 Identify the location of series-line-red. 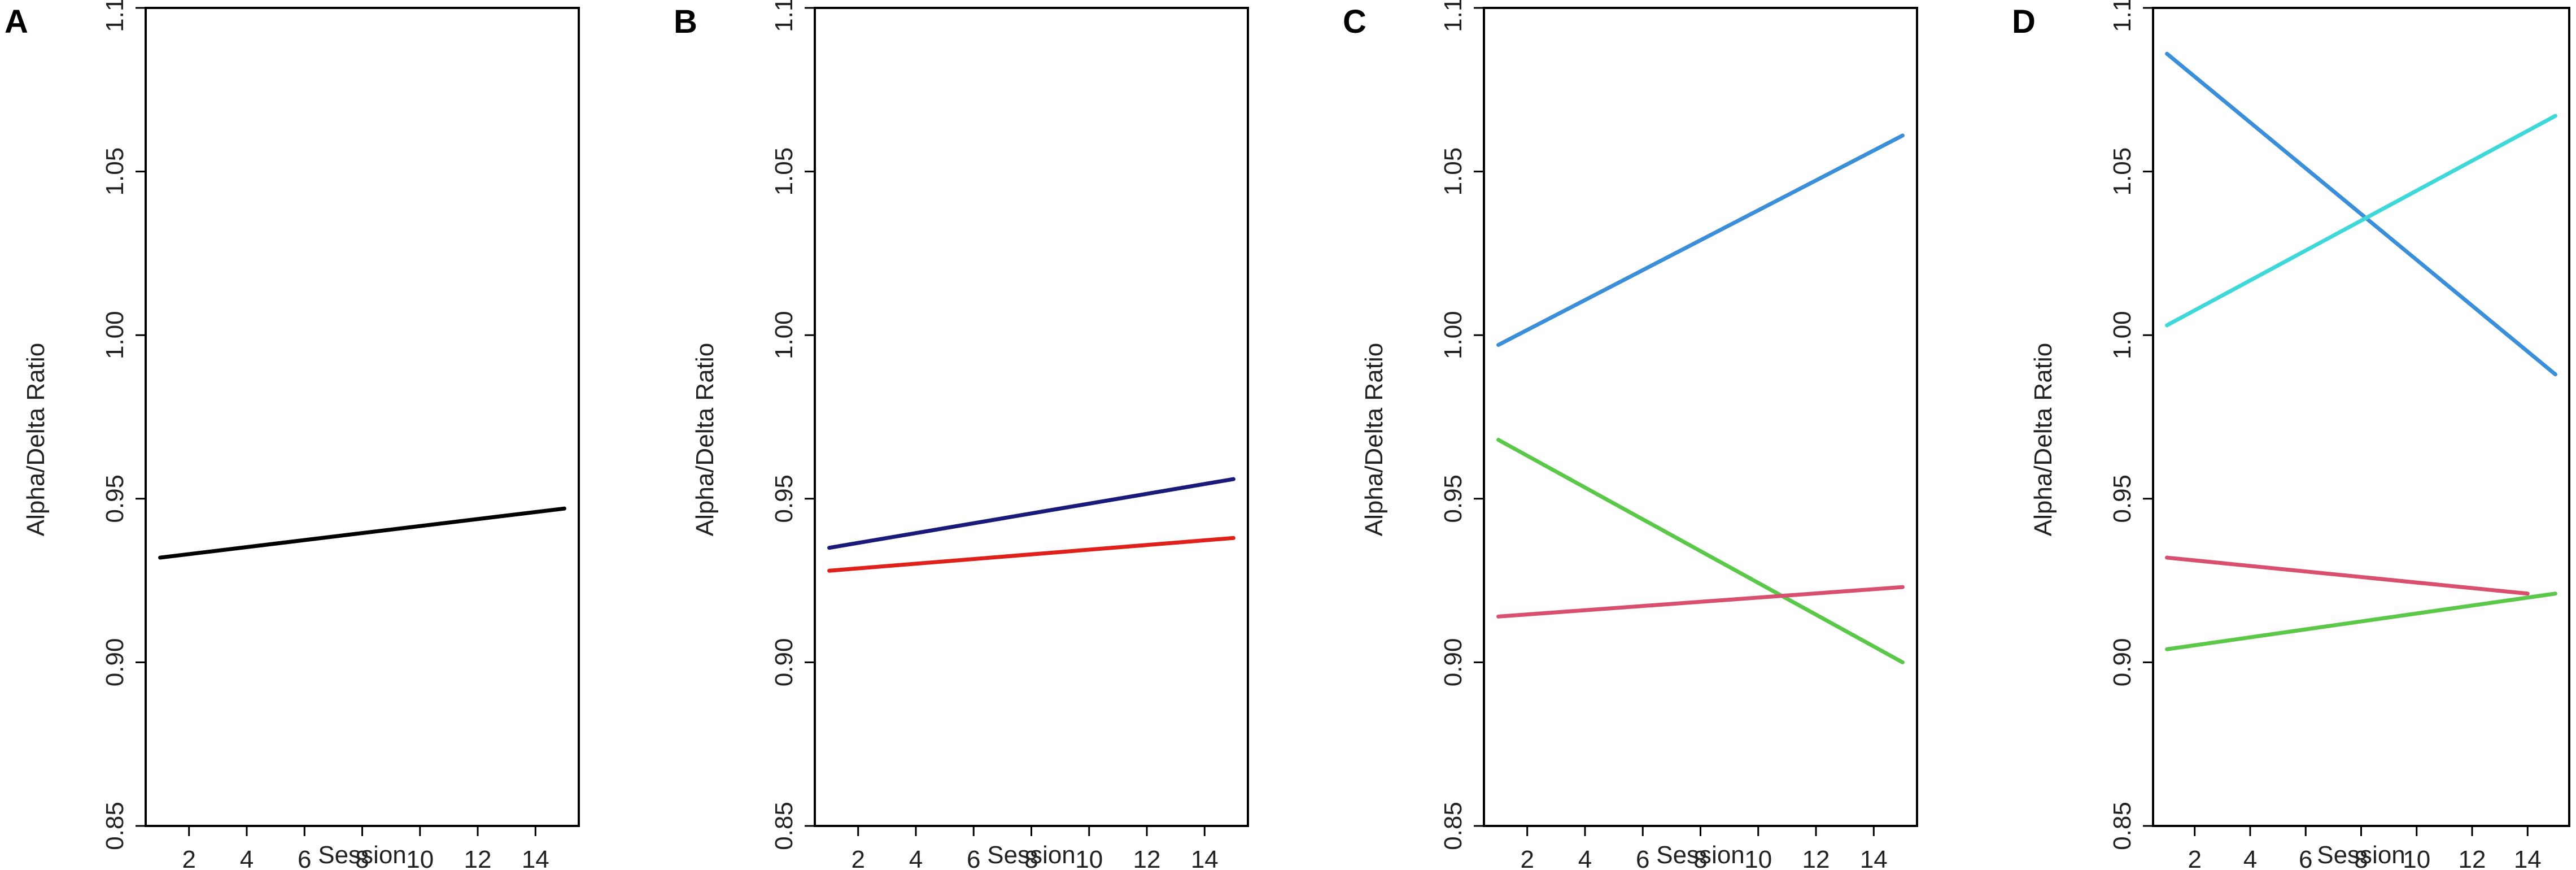
(1031, 554).